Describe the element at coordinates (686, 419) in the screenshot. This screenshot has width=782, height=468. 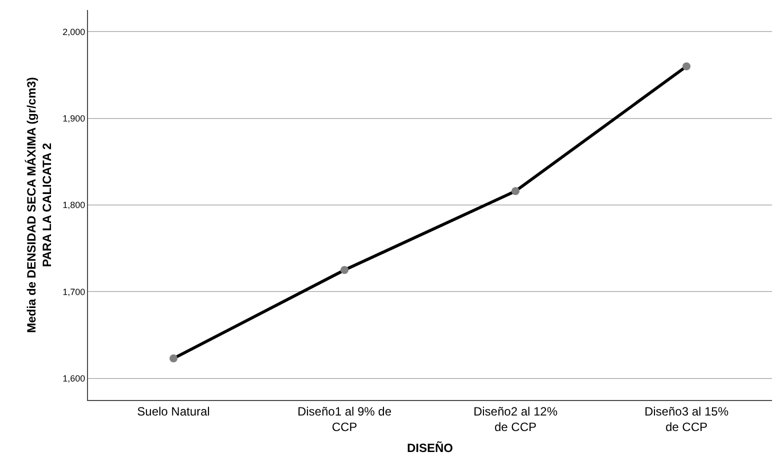
I see `x-tick-label: Diseño3 al 15% de CCP` at that location.